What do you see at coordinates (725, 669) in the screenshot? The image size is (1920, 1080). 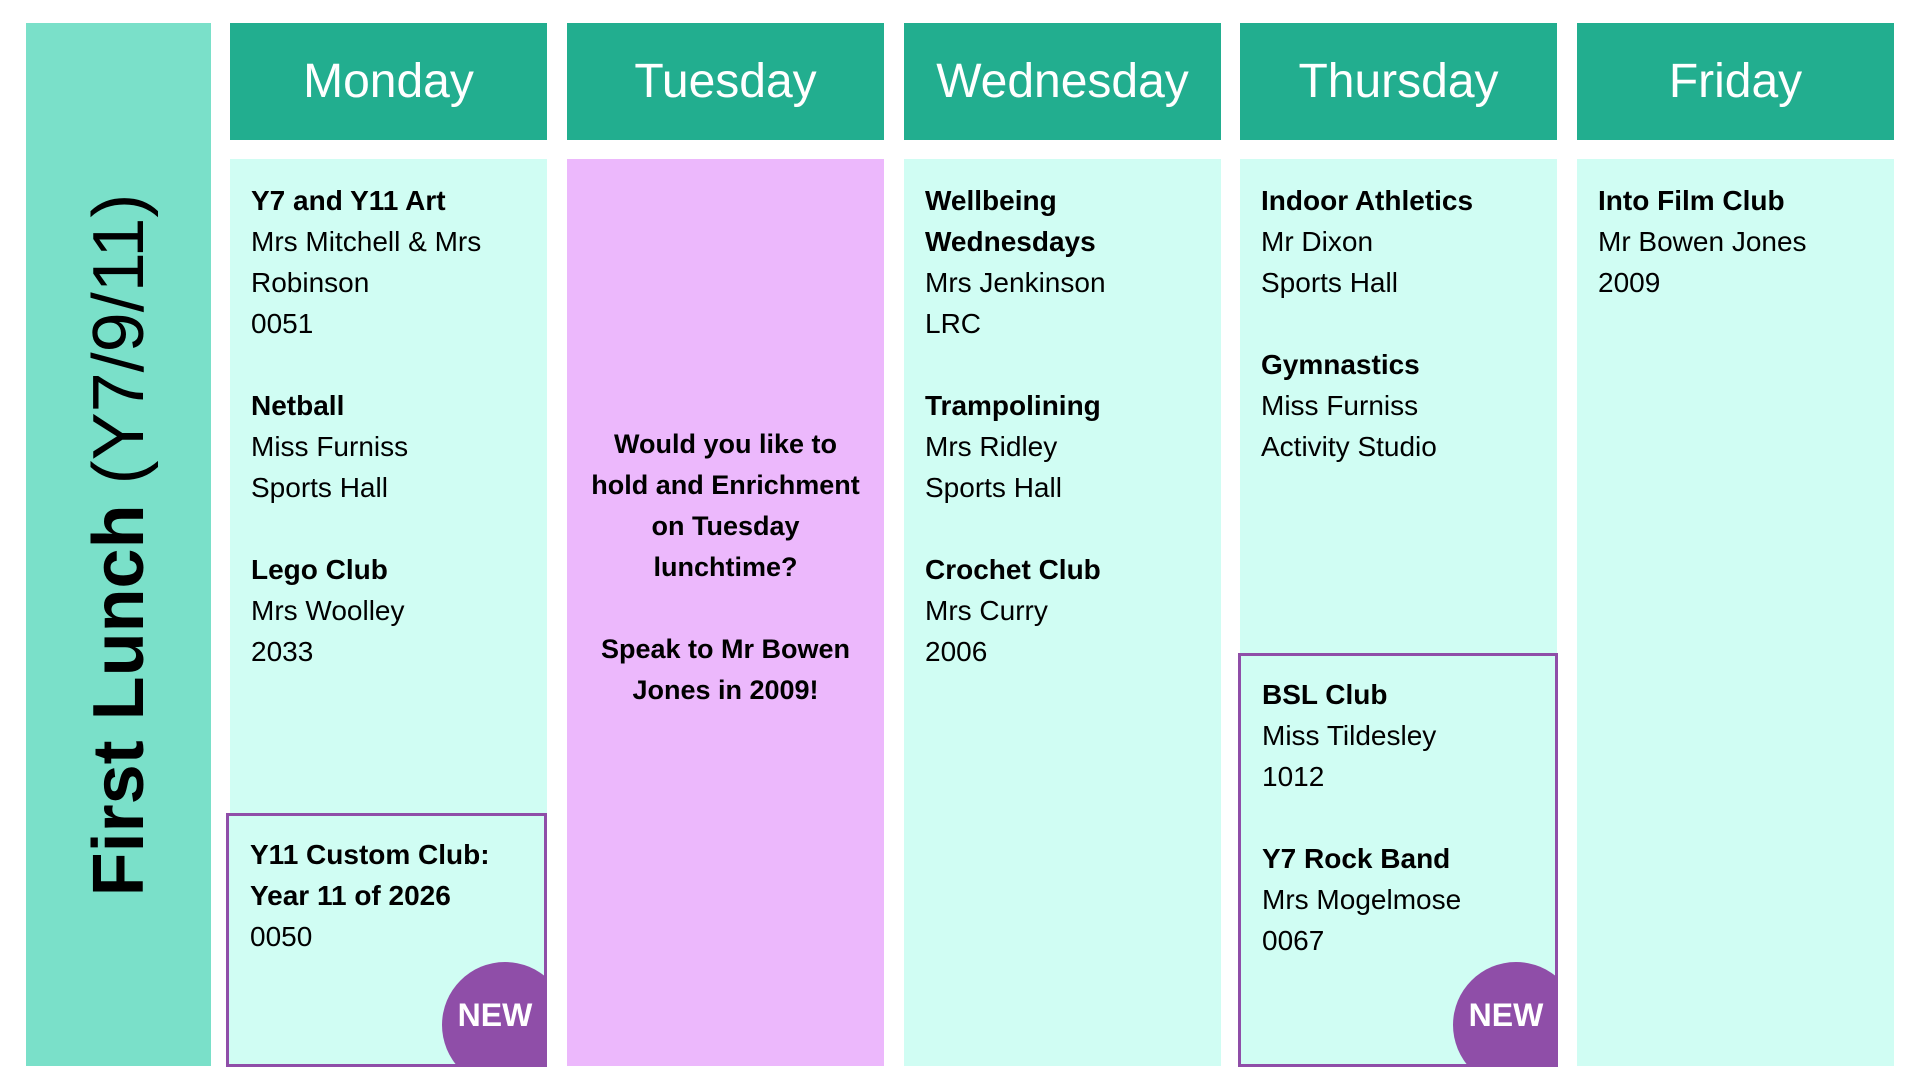 I see `message-contact: Speak to Mr Bowen Jones in 2009!` at bounding box center [725, 669].